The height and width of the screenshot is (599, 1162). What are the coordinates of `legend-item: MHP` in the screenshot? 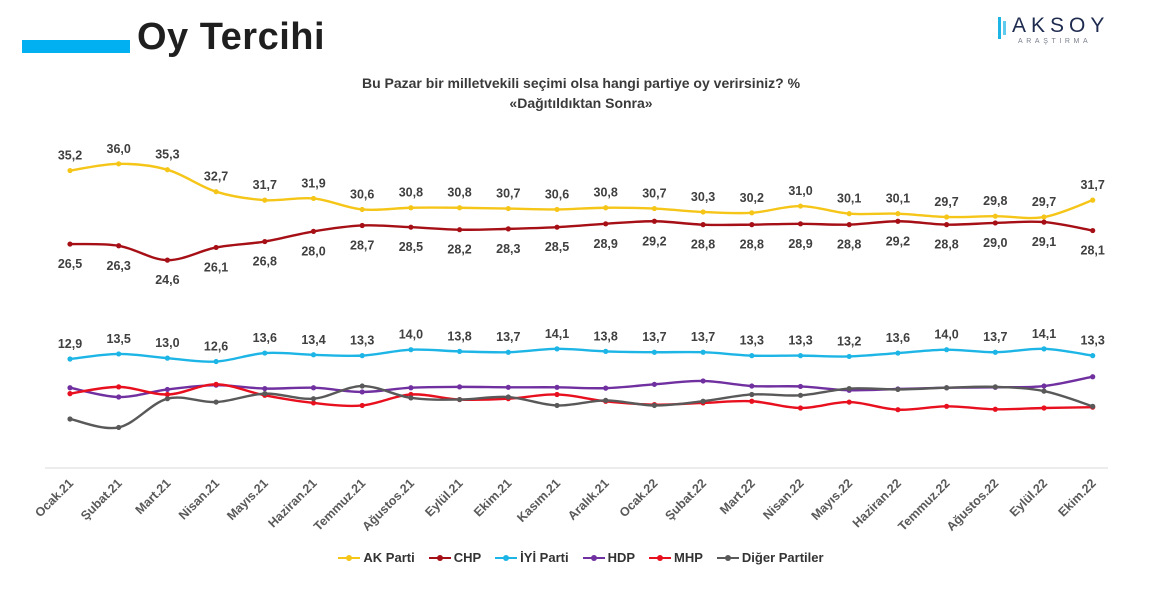 It's located at (676, 557).